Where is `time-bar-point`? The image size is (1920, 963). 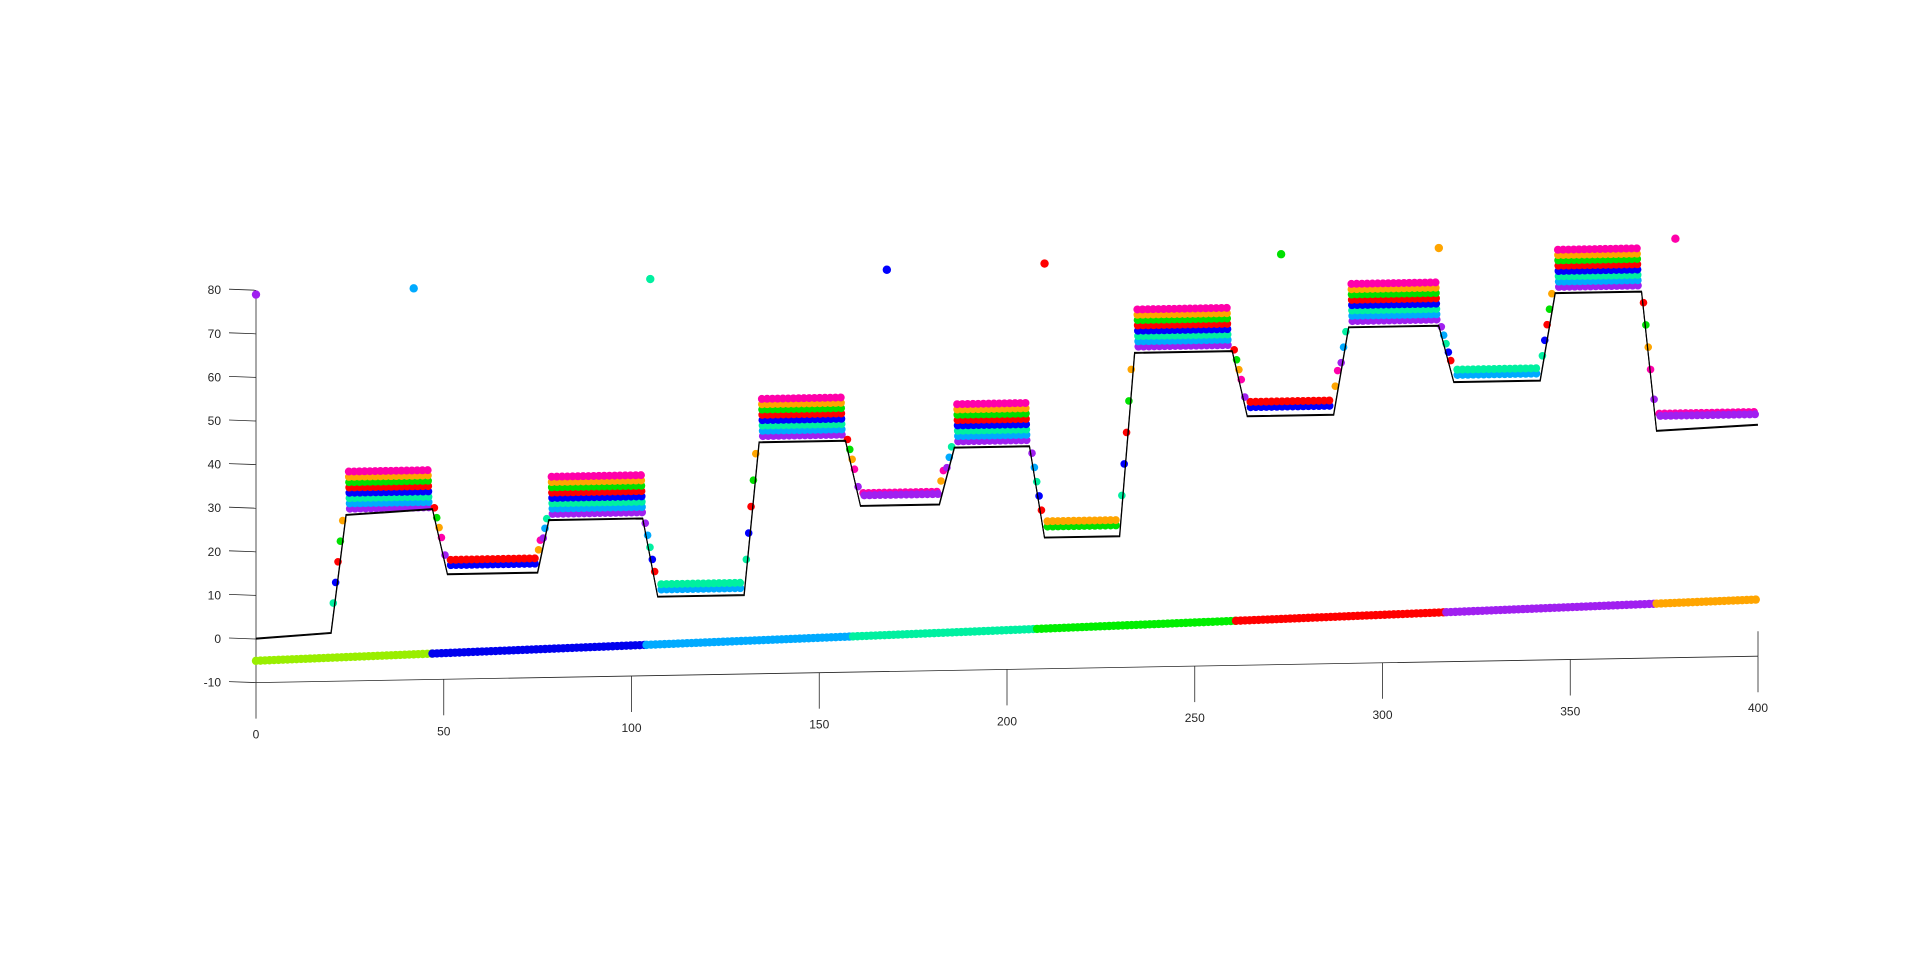
time-bar-point is located at coordinates (1755, 599).